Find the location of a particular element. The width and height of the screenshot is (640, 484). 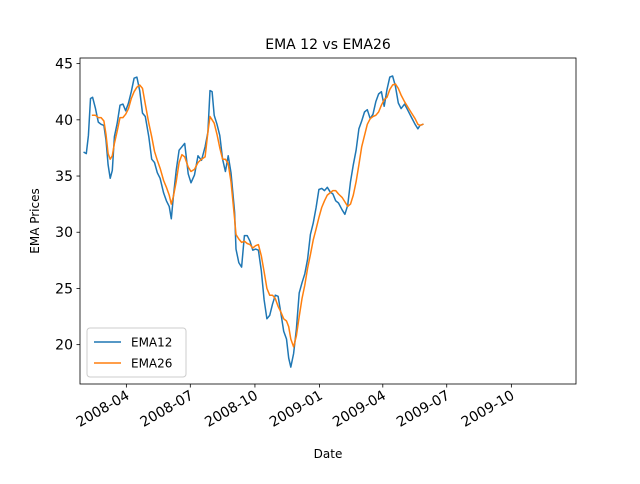

x-axis-label: Date is located at coordinates (328, 454).